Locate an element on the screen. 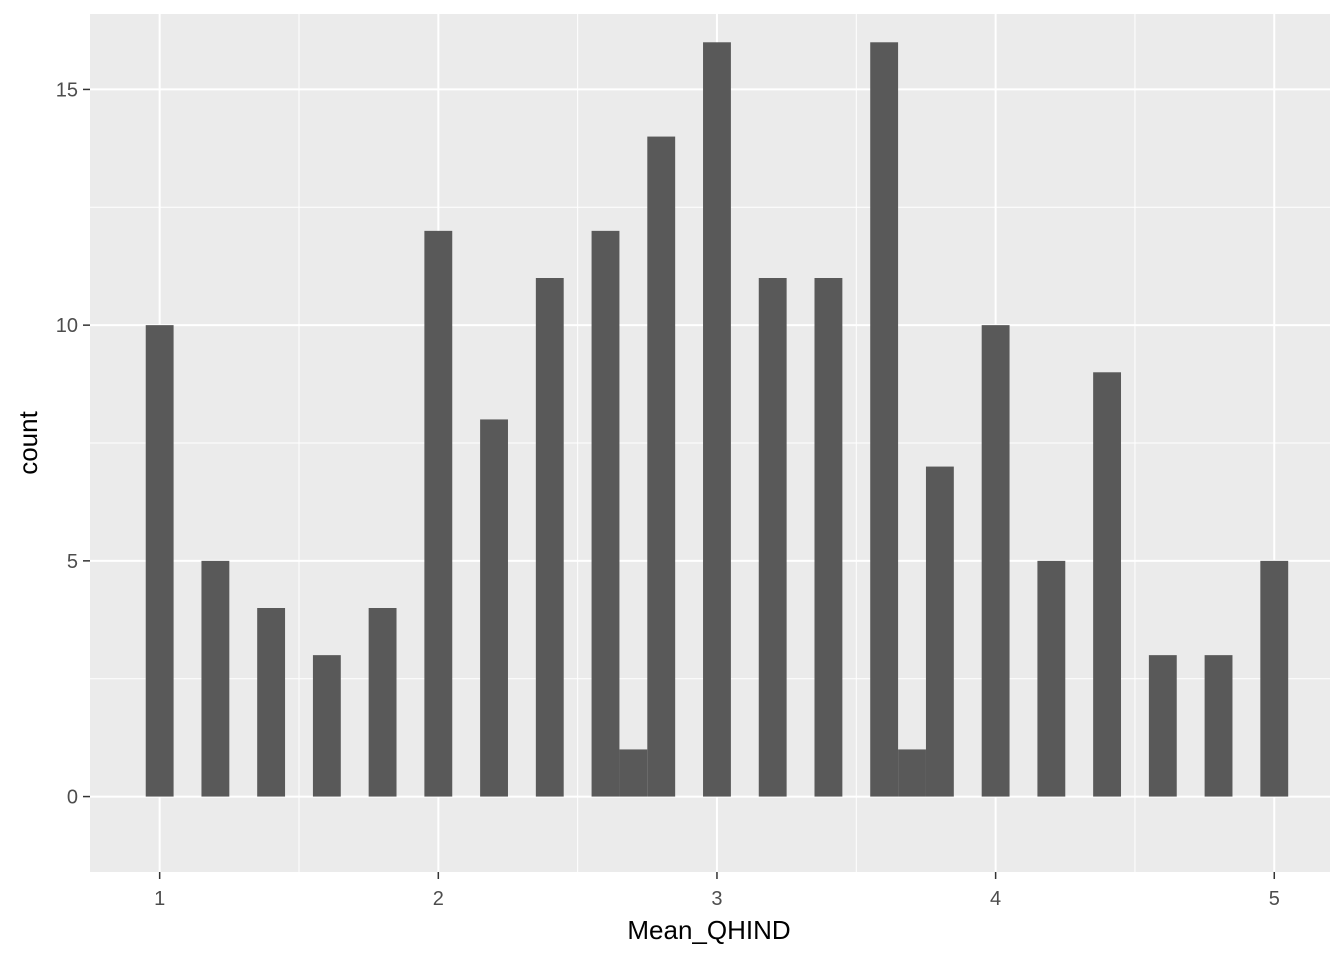 The width and height of the screenshot is (1344, 960). x-tick-label: 1 is located at coordinates (159, 899).